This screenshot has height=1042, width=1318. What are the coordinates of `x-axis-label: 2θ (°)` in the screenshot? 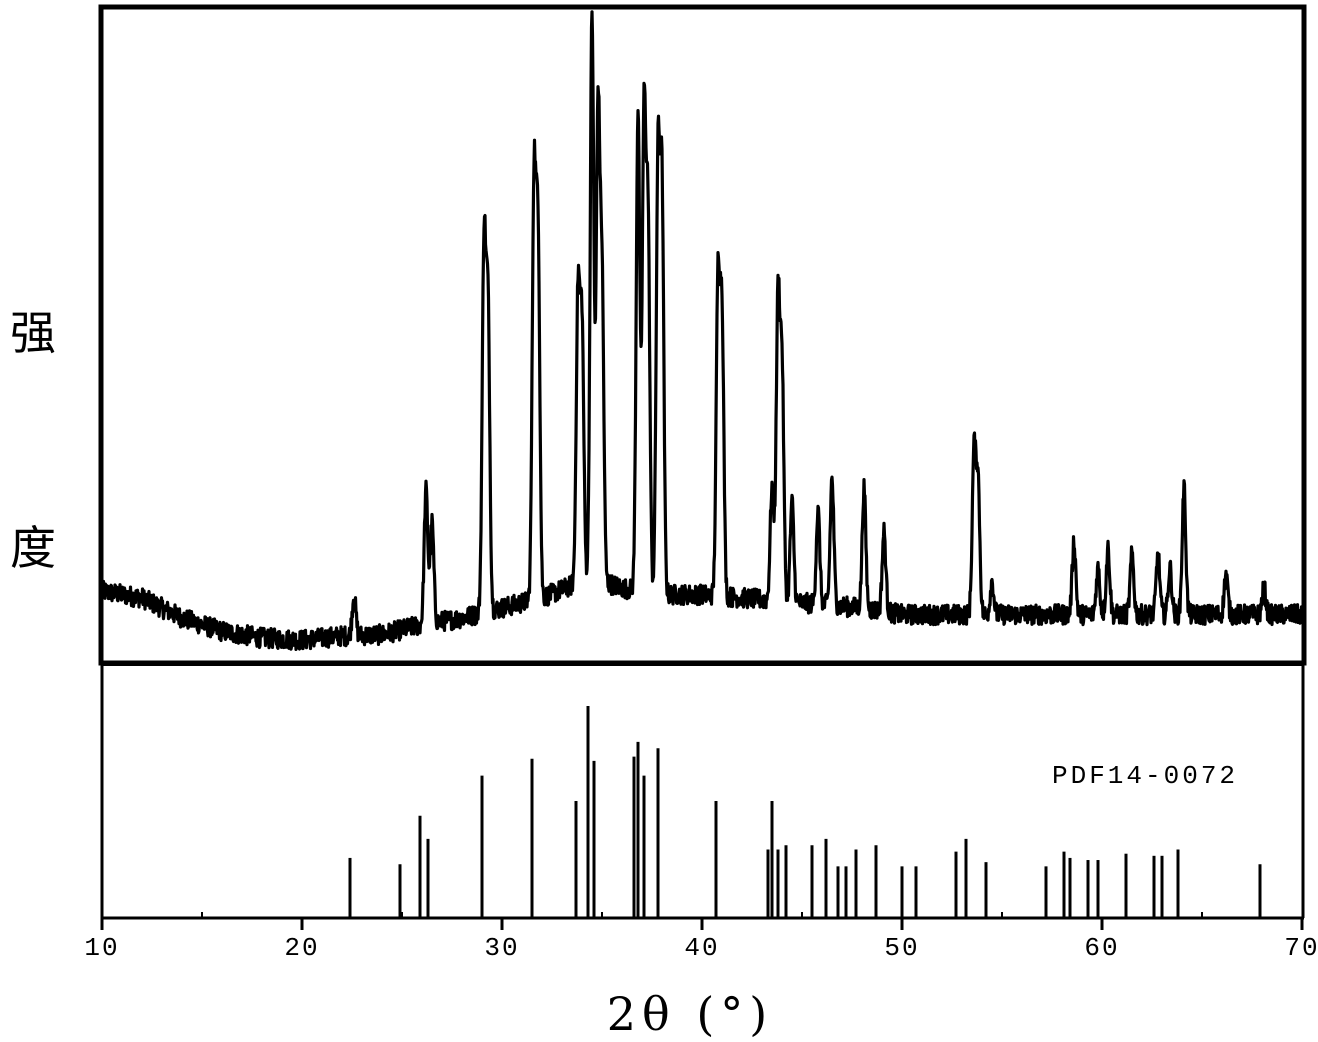 It's located at (690, 1014).